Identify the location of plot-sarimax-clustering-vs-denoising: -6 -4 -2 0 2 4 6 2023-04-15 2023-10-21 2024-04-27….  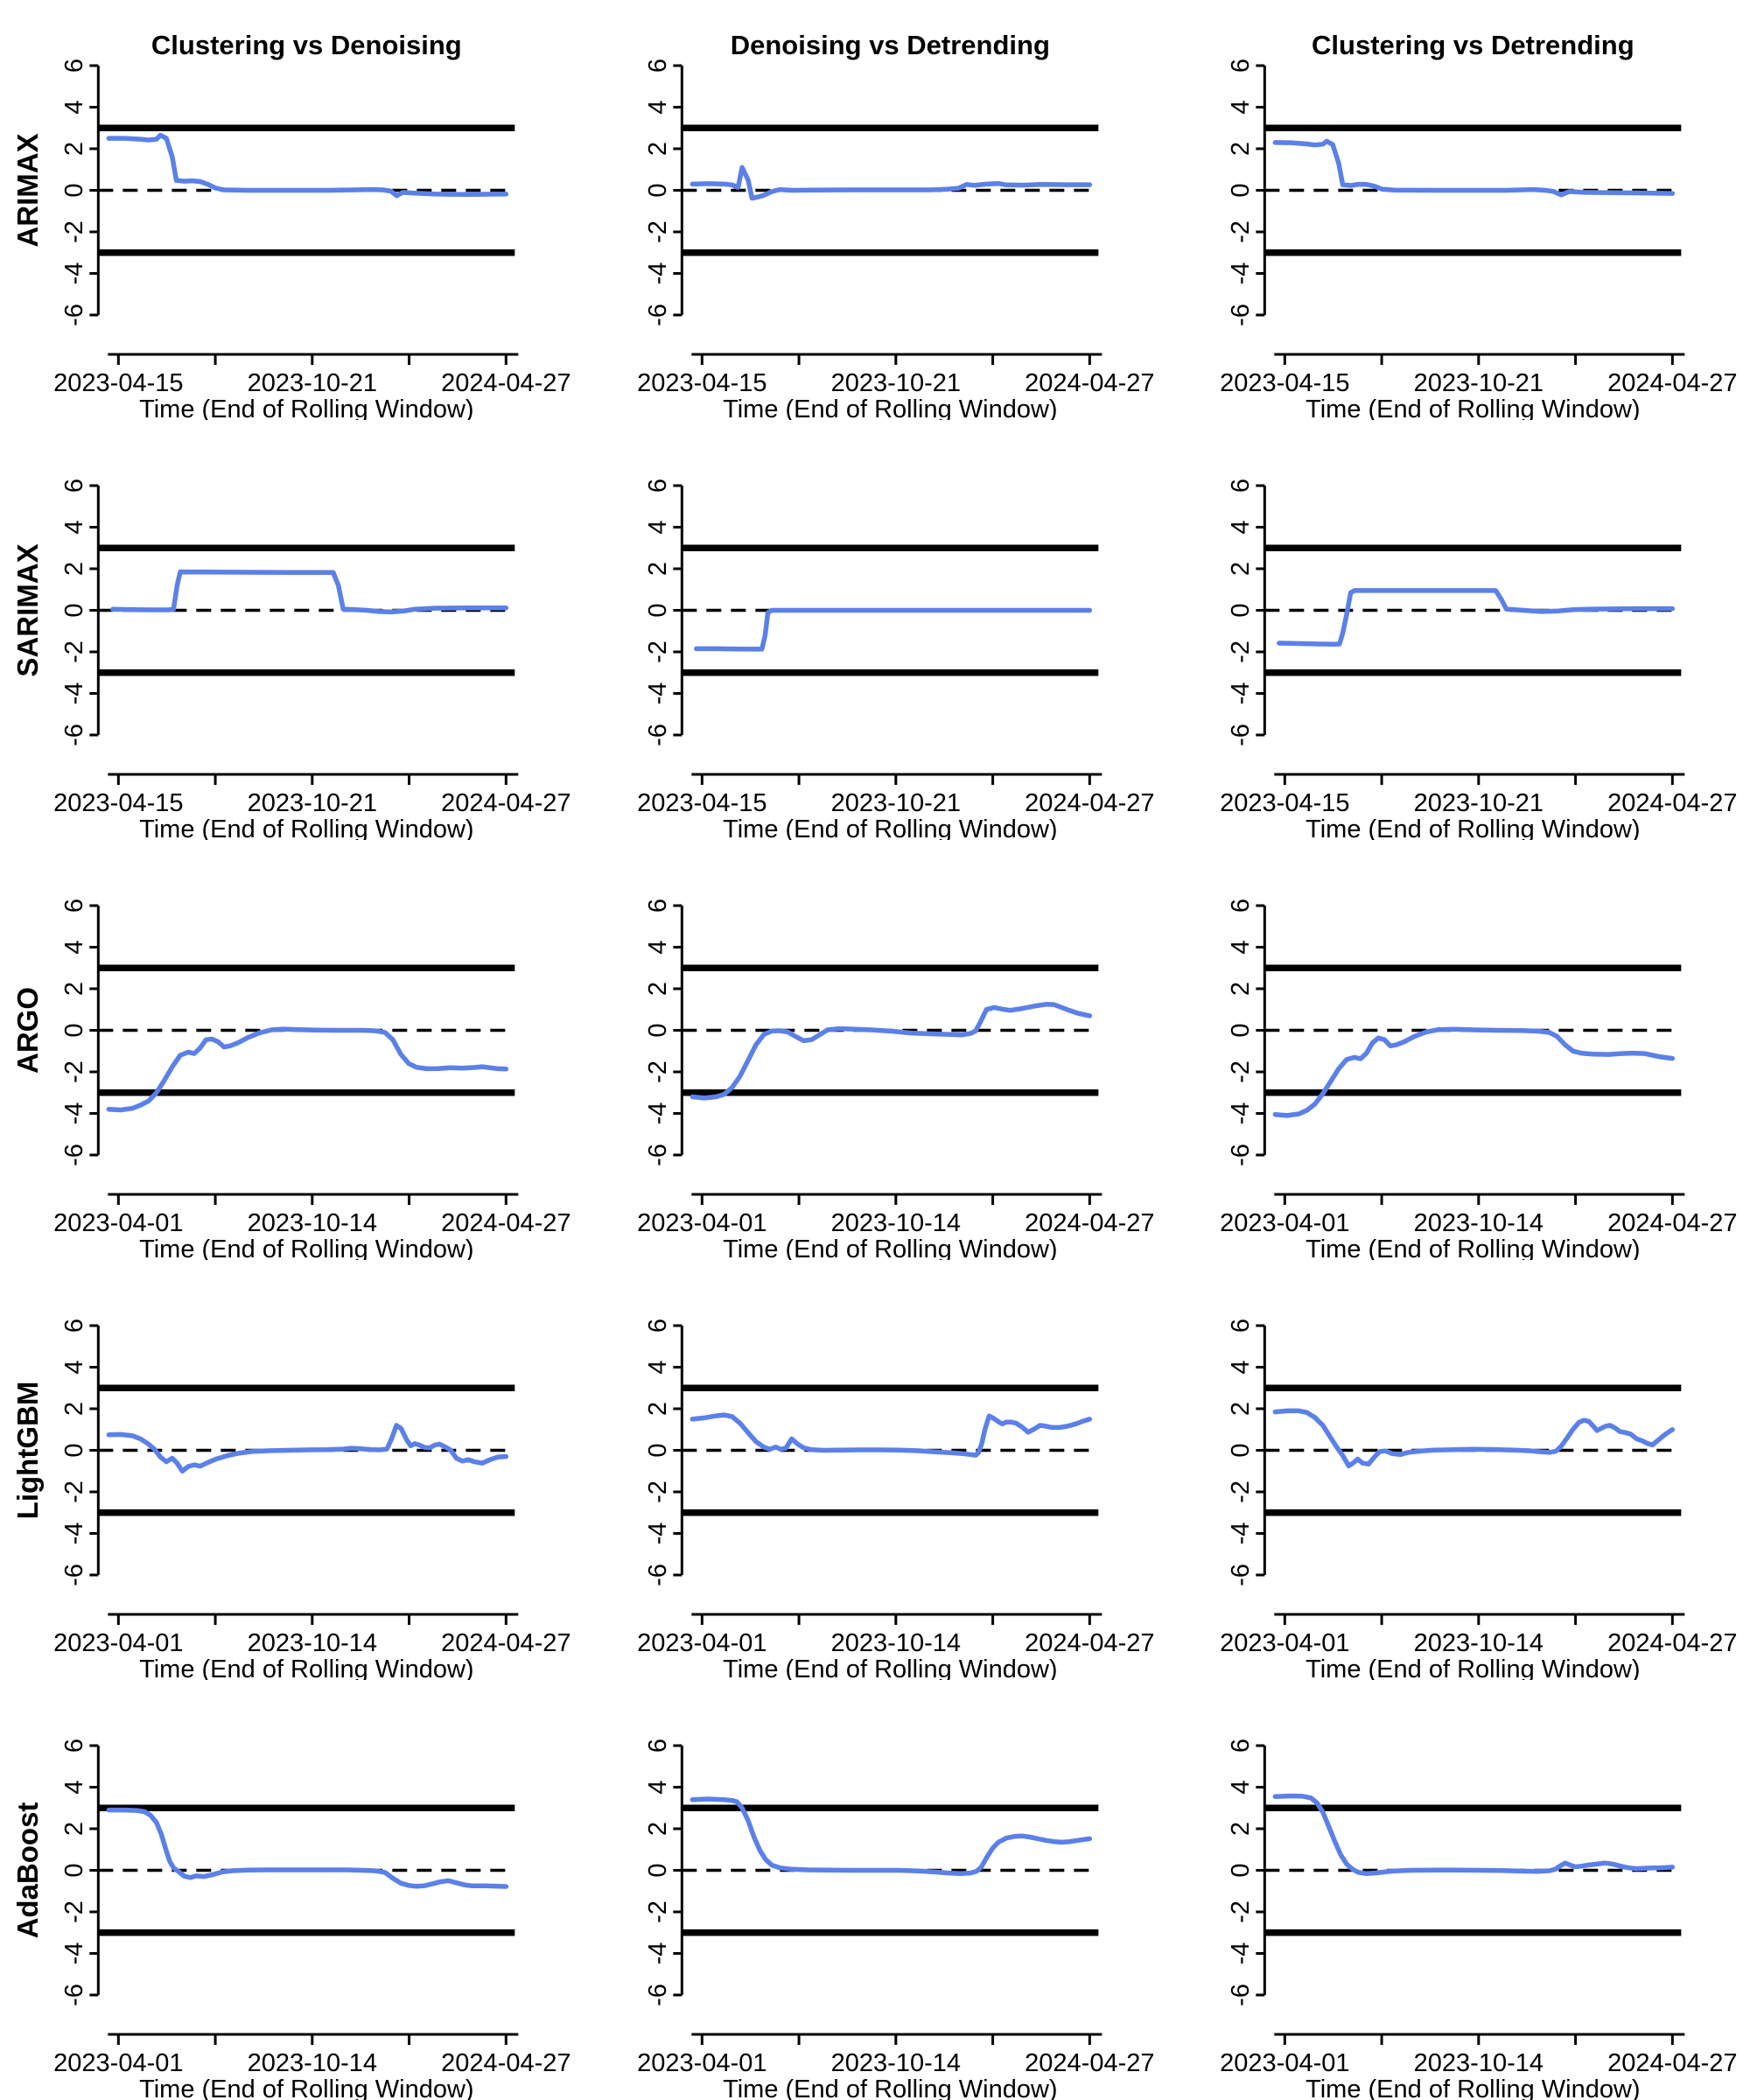
(290, 659).